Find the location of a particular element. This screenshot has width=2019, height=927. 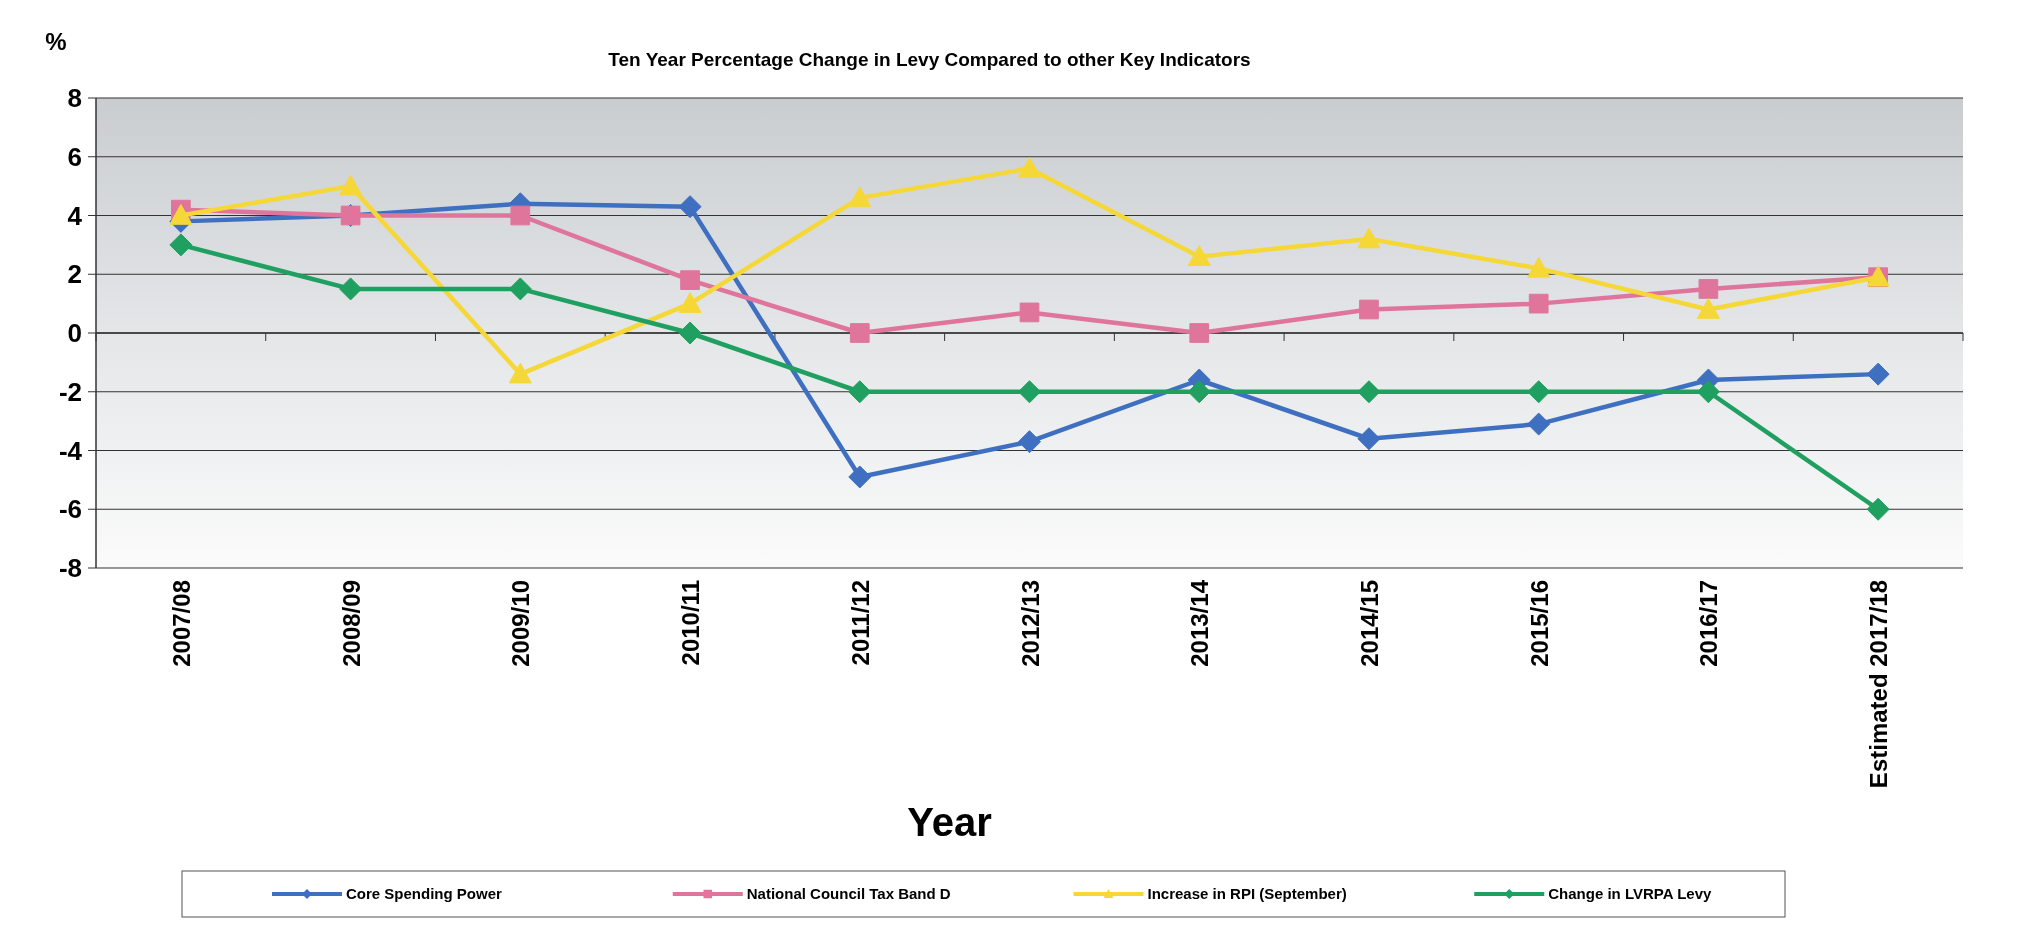

x-tick-label: Estimated 2017/18 is located at coordinates (1879, 684).